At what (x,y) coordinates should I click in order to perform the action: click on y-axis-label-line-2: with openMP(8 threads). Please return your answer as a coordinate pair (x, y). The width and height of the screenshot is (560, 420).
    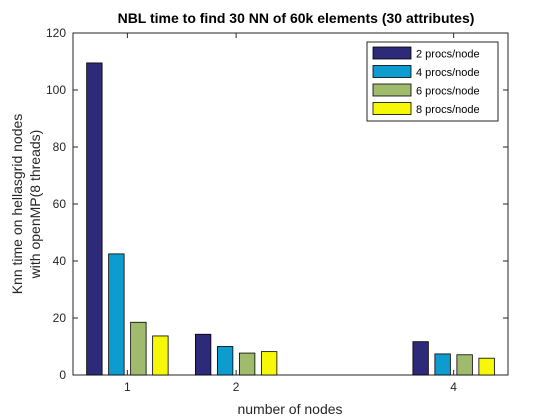
    Looking at the image, I should click on (35, 205).